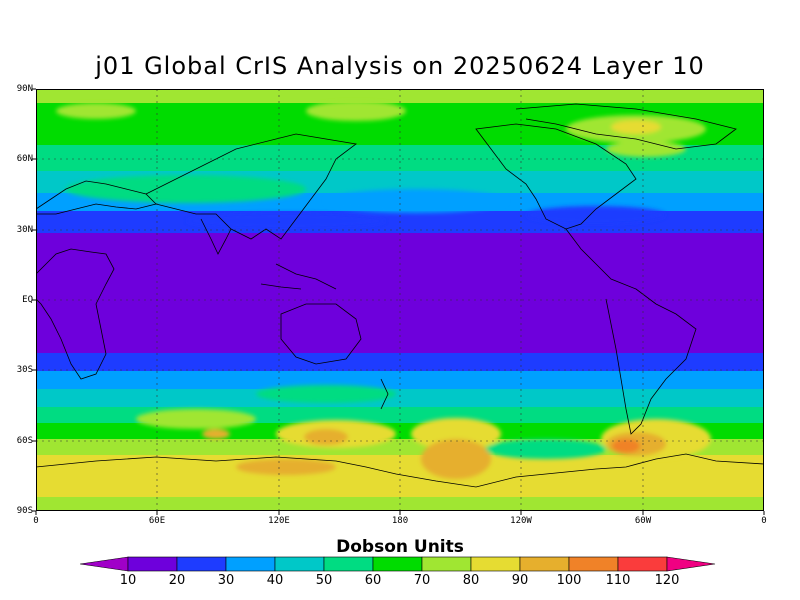  What do you see at coordinates (373, 580) in the screenshot?
I see `colorbar-tick-label: 60` at bounding box center [373, 580].